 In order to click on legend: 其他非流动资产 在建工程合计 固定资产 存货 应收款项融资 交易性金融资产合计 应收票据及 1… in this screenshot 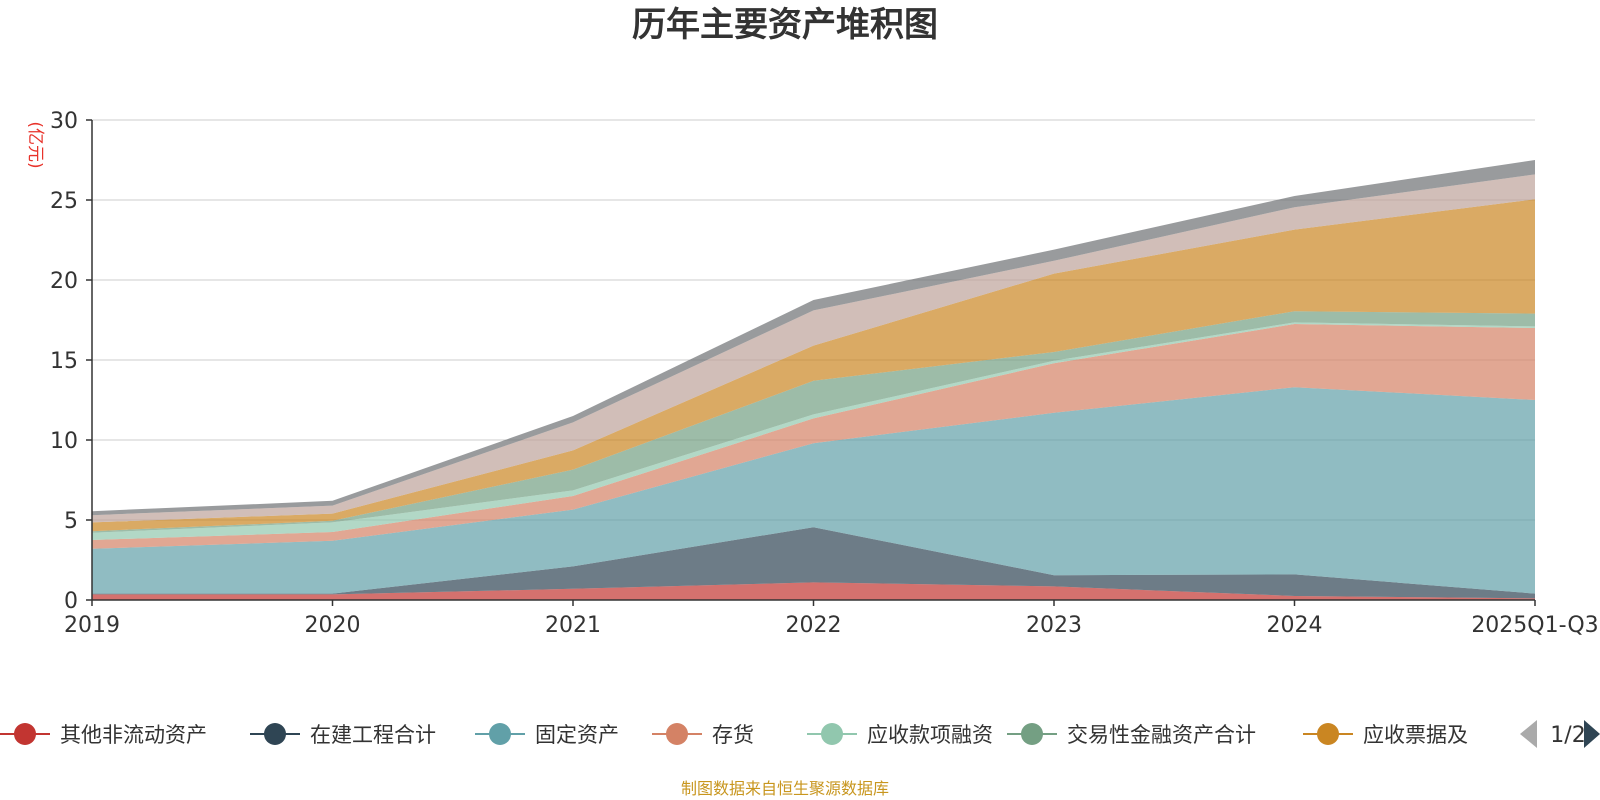, I will do `click(800, 734)`.